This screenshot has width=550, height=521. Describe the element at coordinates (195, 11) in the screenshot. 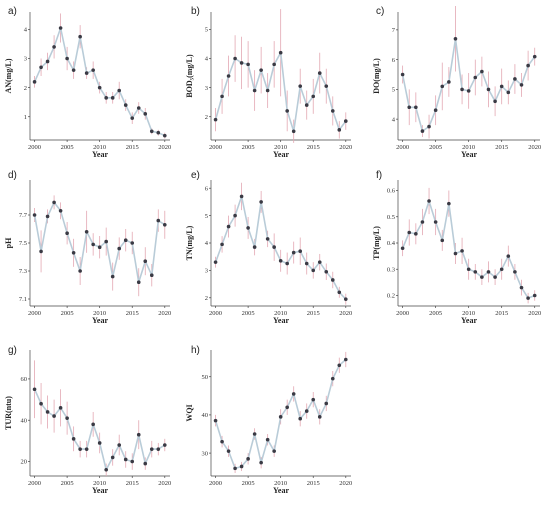

I see `panel-label: b)` at that location.